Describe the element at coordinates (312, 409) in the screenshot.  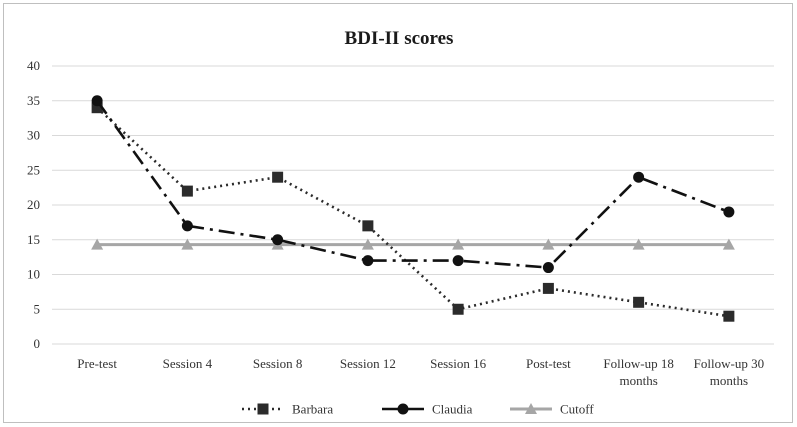
I see `legend-label-barbara: Barbara` at that location.